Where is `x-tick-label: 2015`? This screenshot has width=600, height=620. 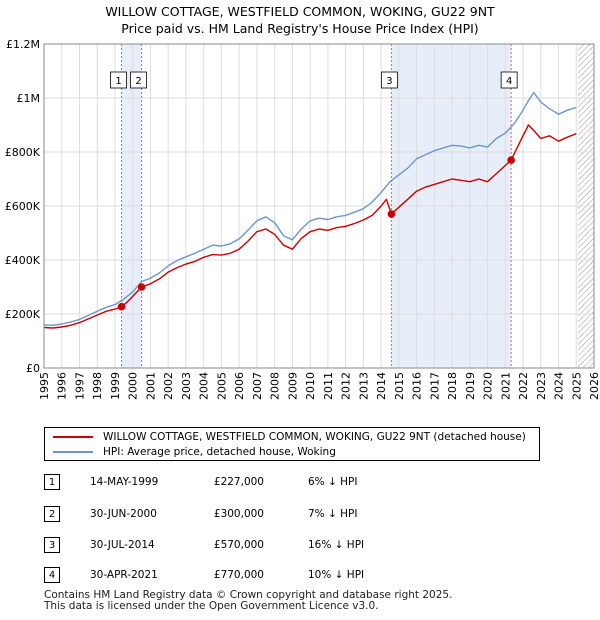
x-tick-label: 2015 is located at coordinates (399, 386).